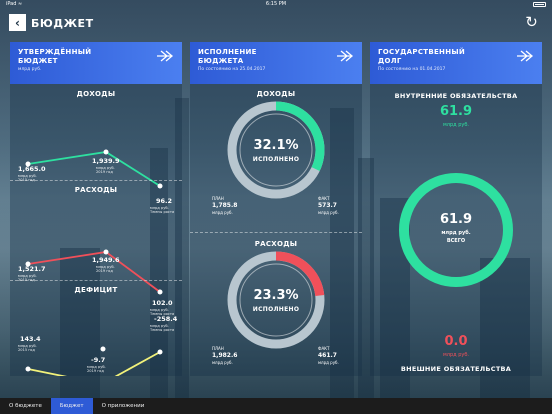 The height and width of the screenshot is (414, 552). I want to click on income-donut-inner-ring, so click(276, 150).